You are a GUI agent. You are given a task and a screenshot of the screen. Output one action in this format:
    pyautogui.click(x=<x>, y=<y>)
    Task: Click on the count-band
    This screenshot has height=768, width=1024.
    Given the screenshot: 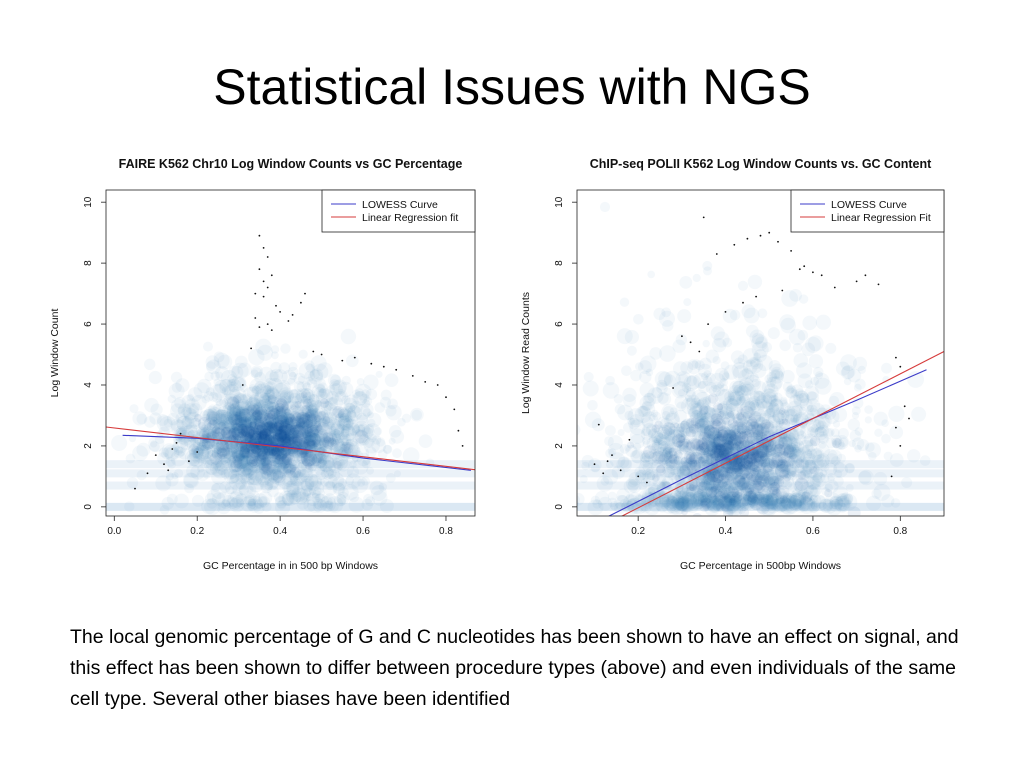 What is the action you would take?
    pyautogui.click(x=760, y=464)
    